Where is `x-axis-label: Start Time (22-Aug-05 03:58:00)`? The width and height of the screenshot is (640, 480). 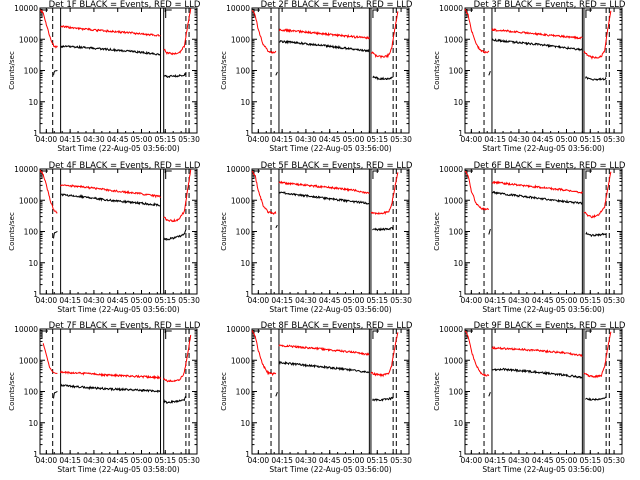
x-axis-label: Start Time (22-Aug-05 03:58:00) is located at coordinates (118, 469).